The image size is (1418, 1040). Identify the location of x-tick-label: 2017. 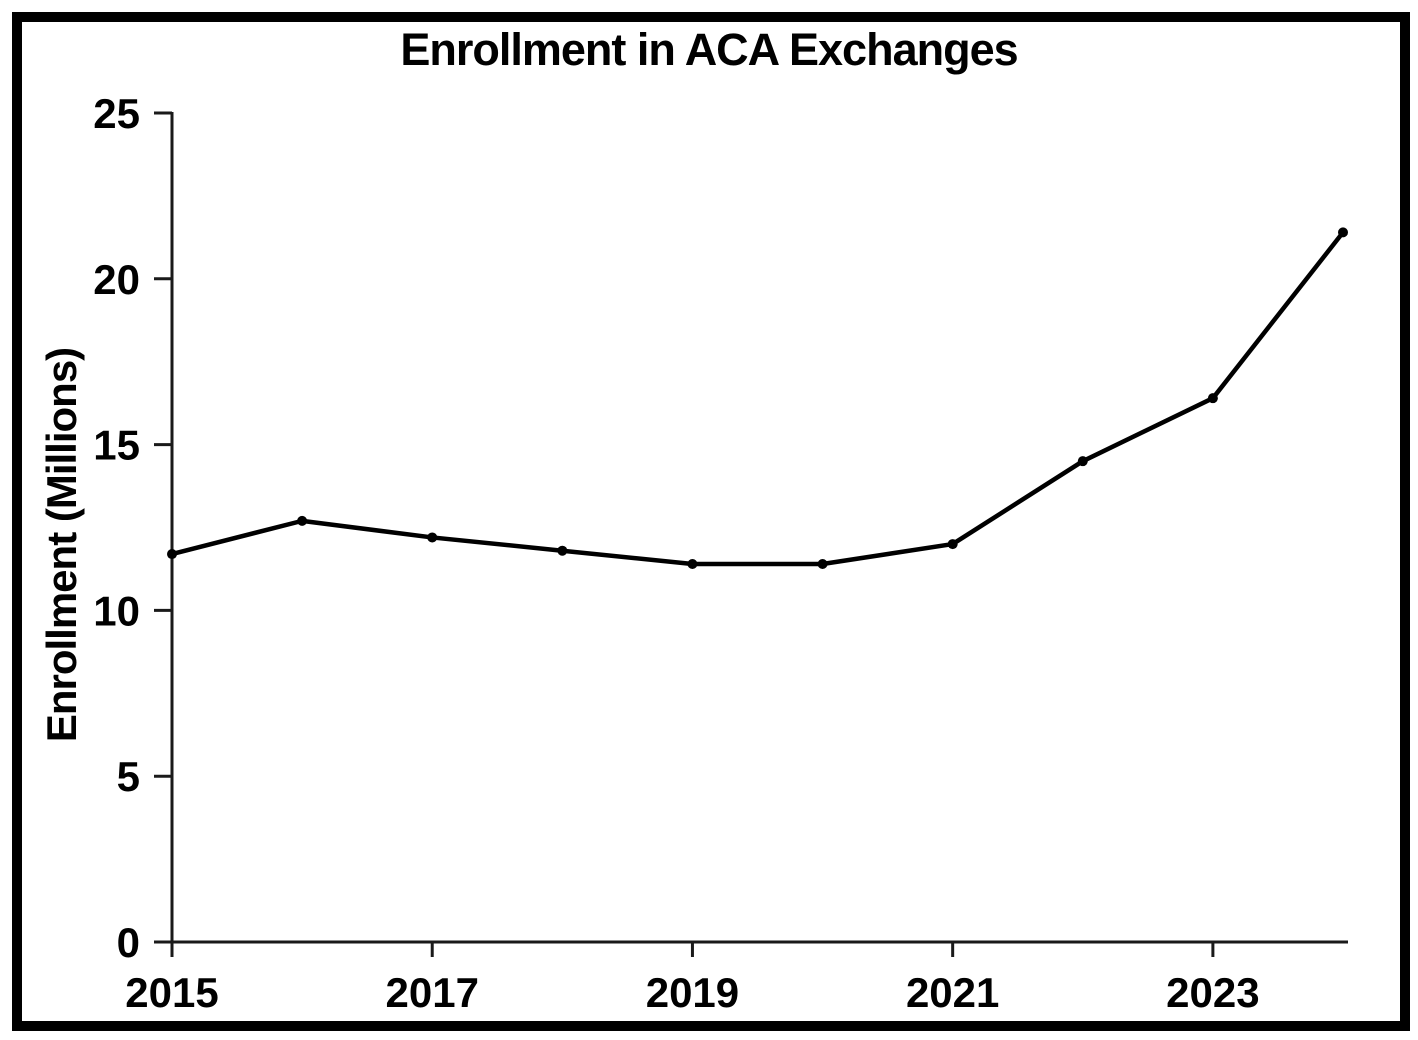
(432, 992).